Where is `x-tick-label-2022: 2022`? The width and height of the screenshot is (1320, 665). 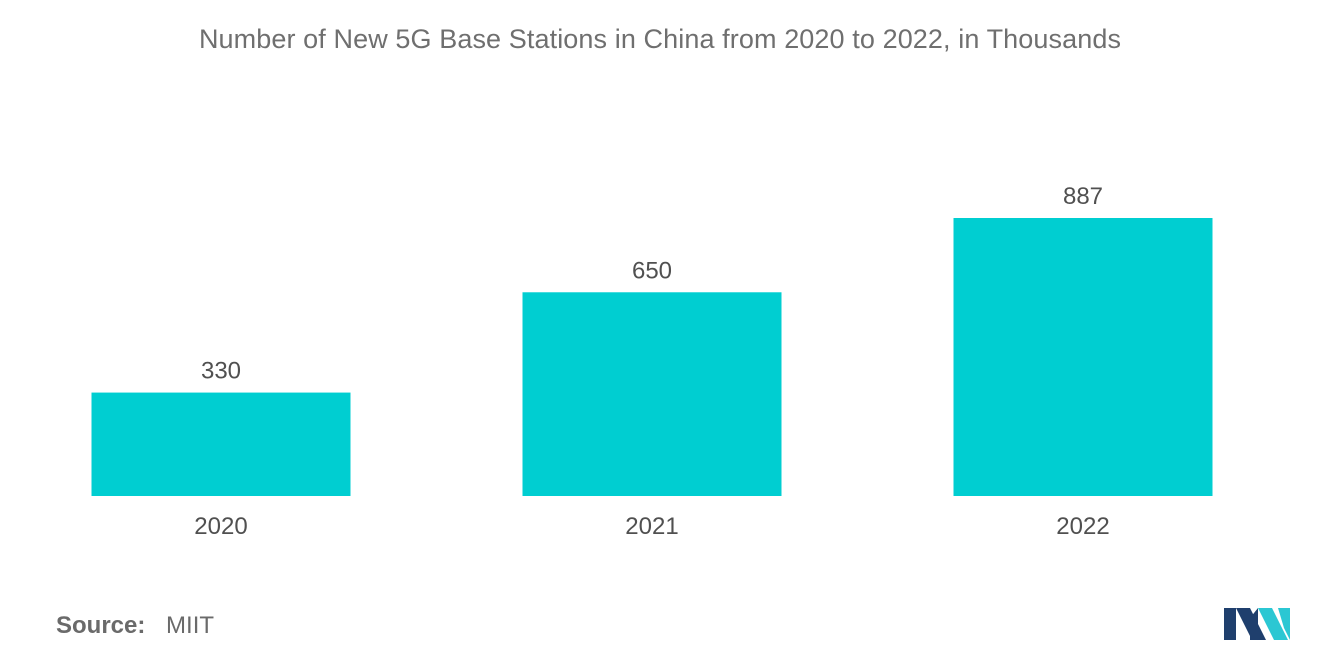 x-tick-label-2022: 2022 is located at coordinates (1082, 526).